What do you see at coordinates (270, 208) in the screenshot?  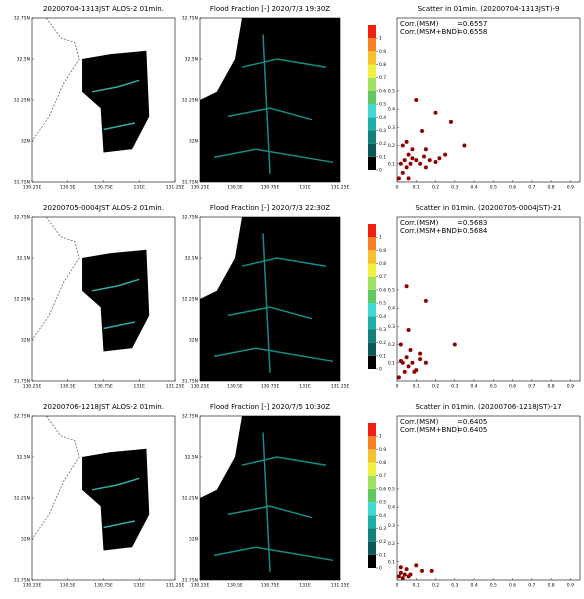 I see `panel-title: Flood Fraction [-] 2020/7/3 22:30Z` at bounding box center [270, 208].